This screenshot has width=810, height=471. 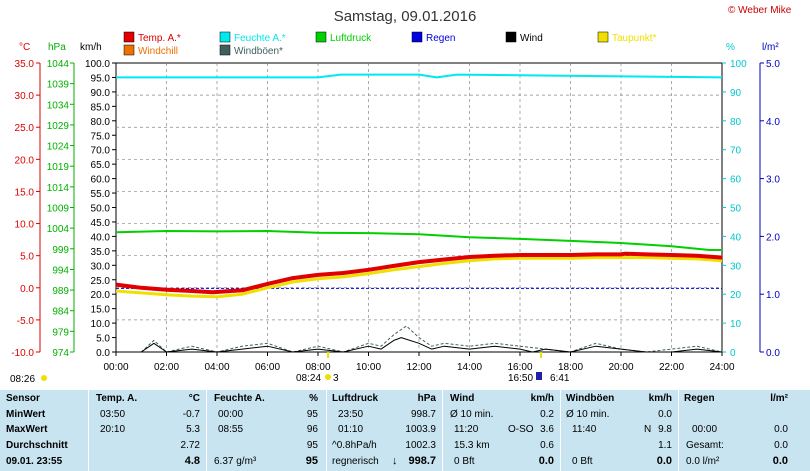 I want to click on series-line-windb-en, so click(x=419, y=339).